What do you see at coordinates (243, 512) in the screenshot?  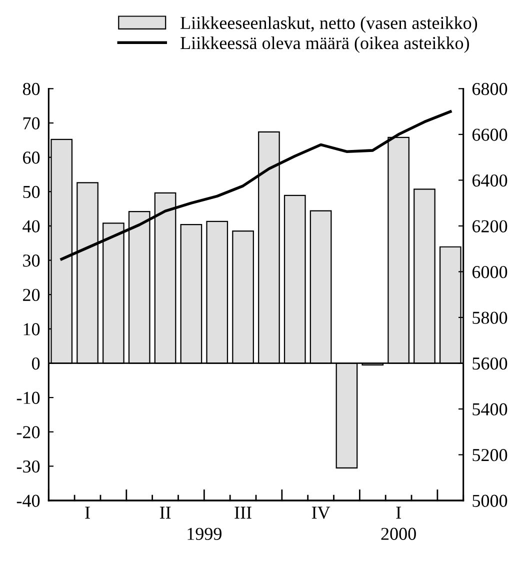 I see `x-tick-label: III` at bounding box center [243, 512].